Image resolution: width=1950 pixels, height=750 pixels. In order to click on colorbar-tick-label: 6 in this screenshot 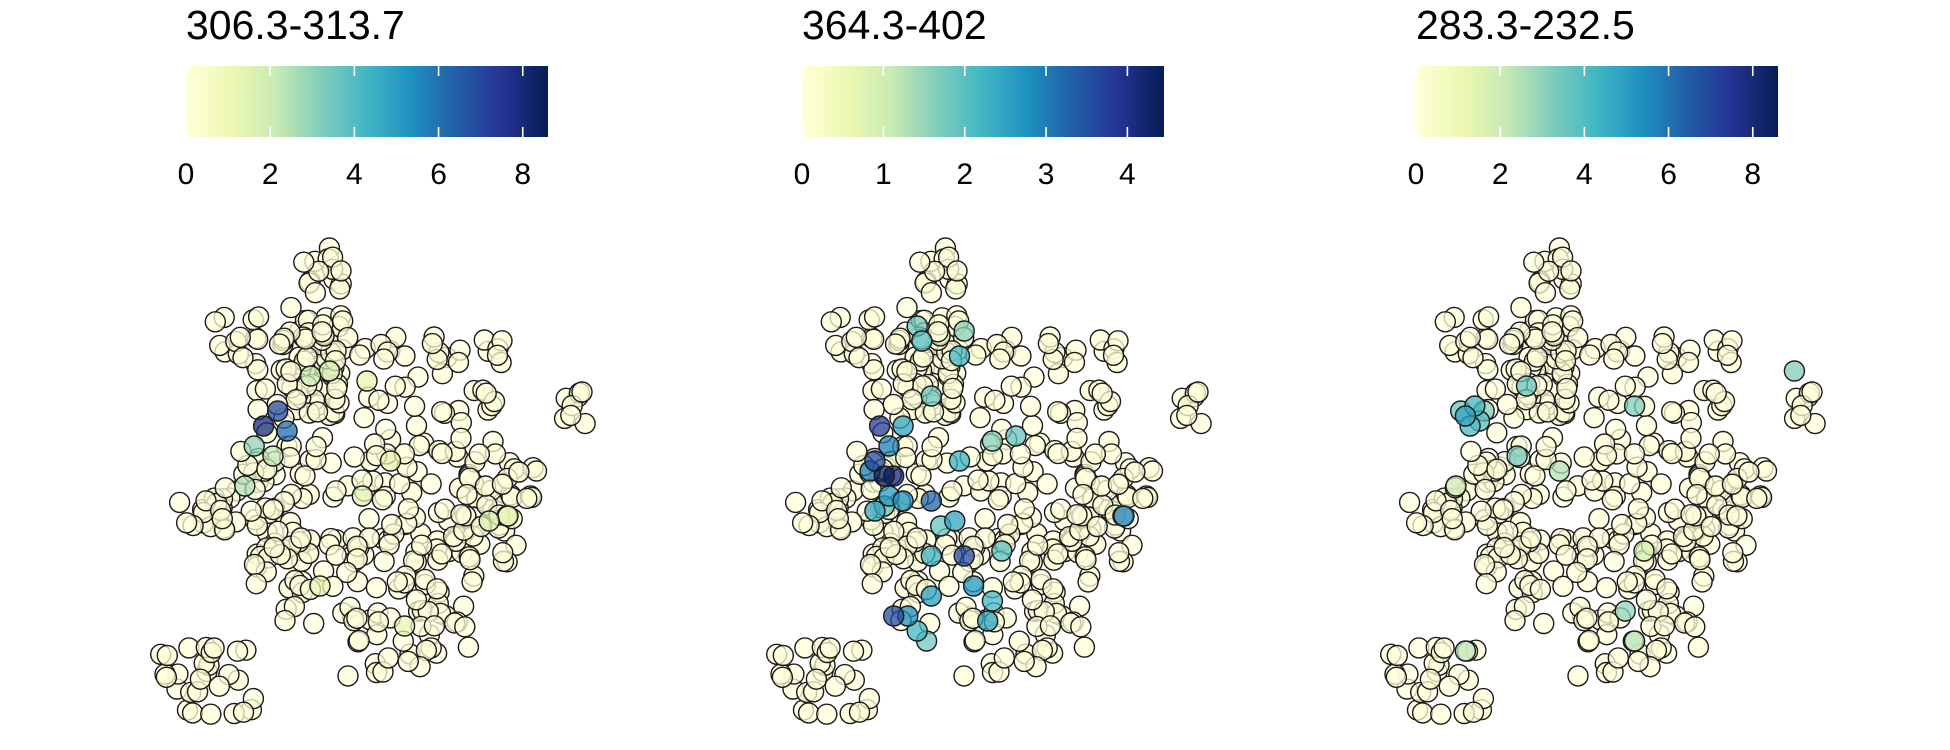, I will do `click(1668, 174)`.